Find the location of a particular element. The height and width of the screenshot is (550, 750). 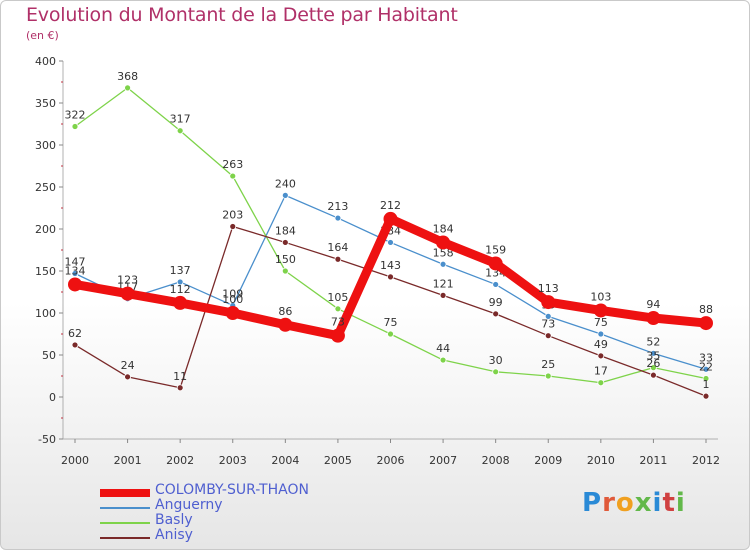

chart-unit-label: (en €) is located at coordinates (42, 35).